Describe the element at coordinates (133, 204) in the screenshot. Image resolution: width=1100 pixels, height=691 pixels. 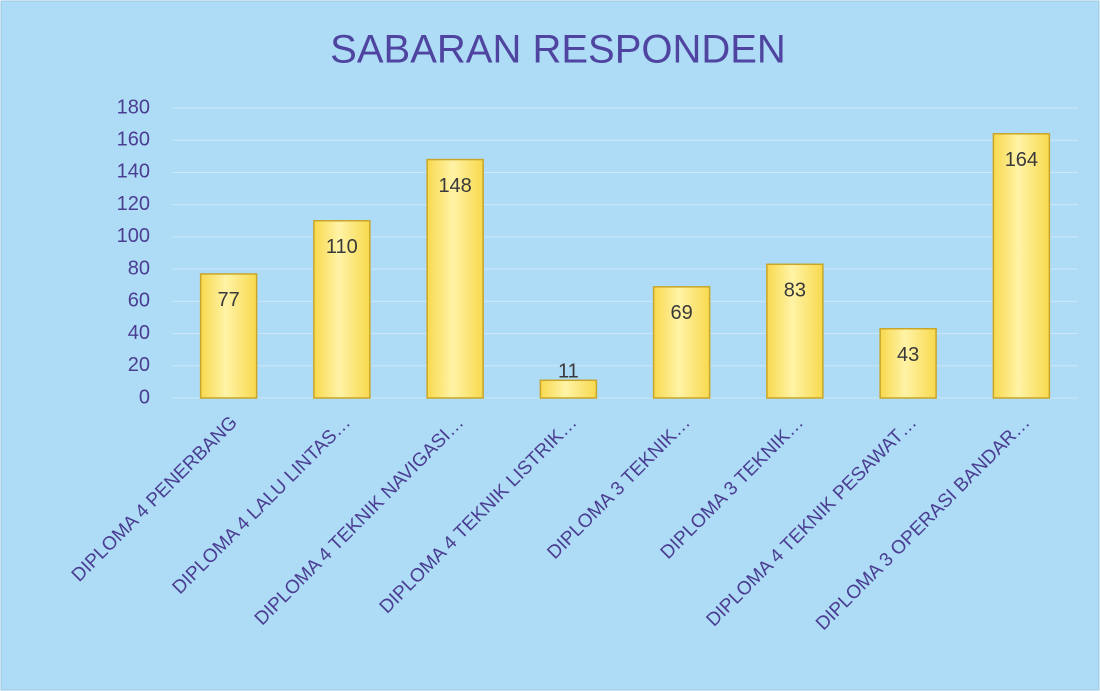
I see `y-tick-label: 120` at that location.